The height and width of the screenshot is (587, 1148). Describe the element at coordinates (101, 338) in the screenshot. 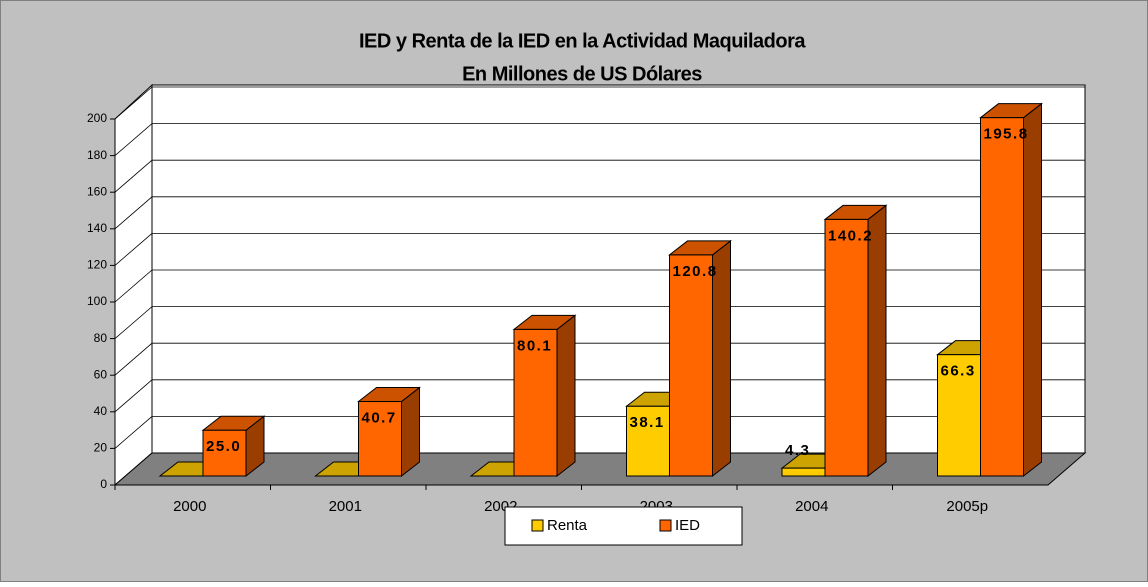

I see `y-tick-label: 80` at that location.